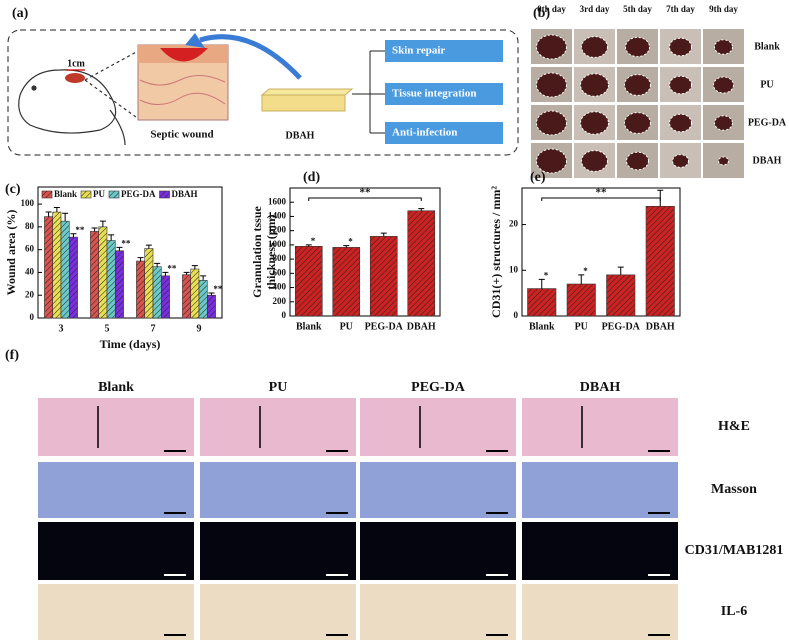 Image resolution: width=789 pixels, height=644 pixels. I want to click on y-axis-label: thickness (μm), so click(271, 251).